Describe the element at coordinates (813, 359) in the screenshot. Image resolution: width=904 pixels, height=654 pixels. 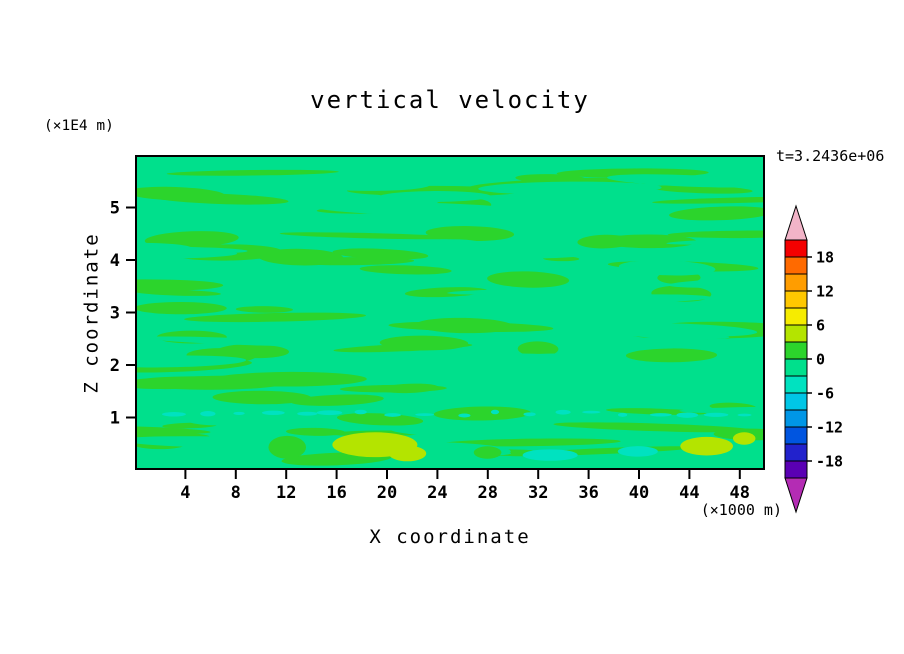
I see `colorbar: 18 12 6 0 -6 -12 -18` at that location.